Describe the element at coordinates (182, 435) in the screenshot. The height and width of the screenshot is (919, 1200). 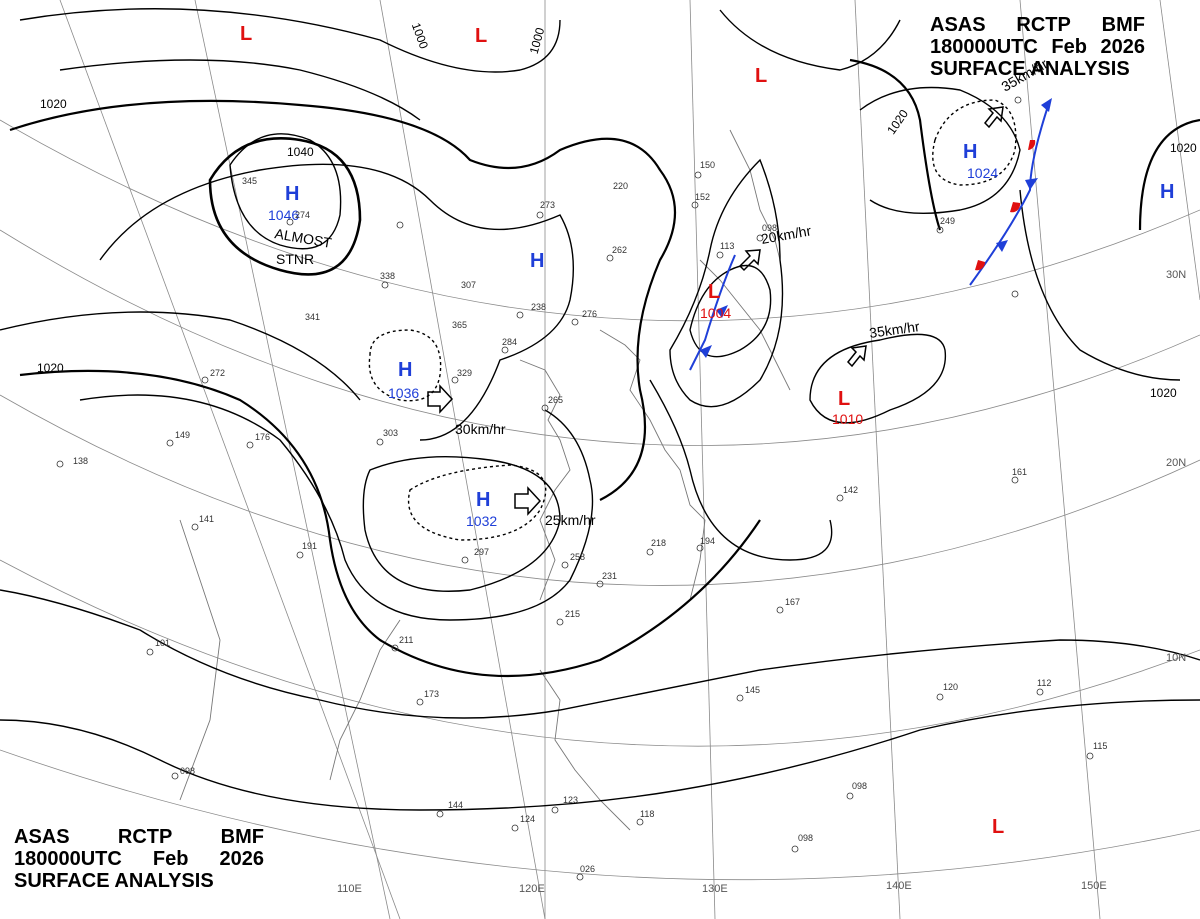
I see `station-value: 149` at that location.